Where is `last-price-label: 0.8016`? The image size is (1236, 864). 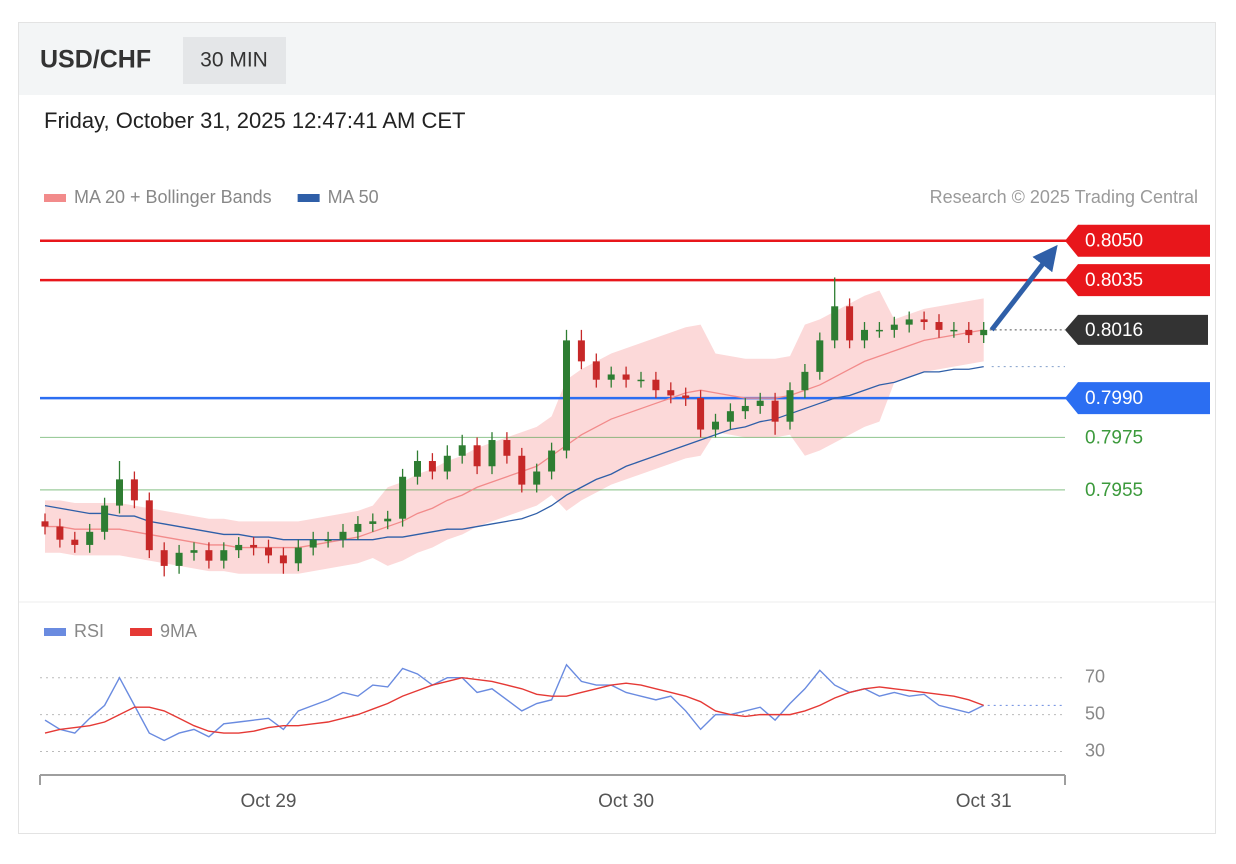 last-price-label: 0.8016 is located at coordinates (1114, 330).